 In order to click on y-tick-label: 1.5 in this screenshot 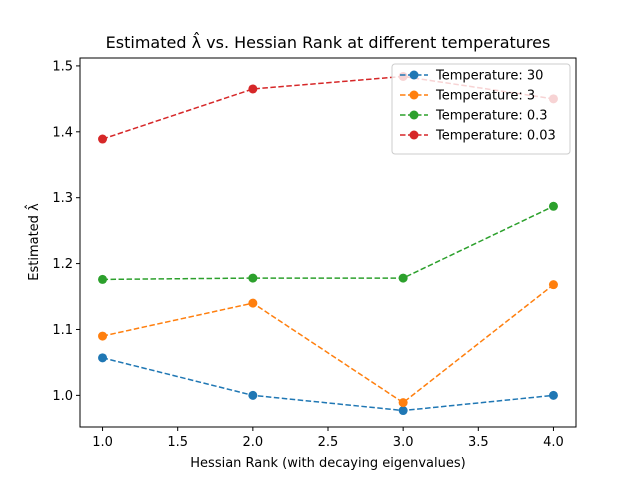, I will do `click(62, 66)`.